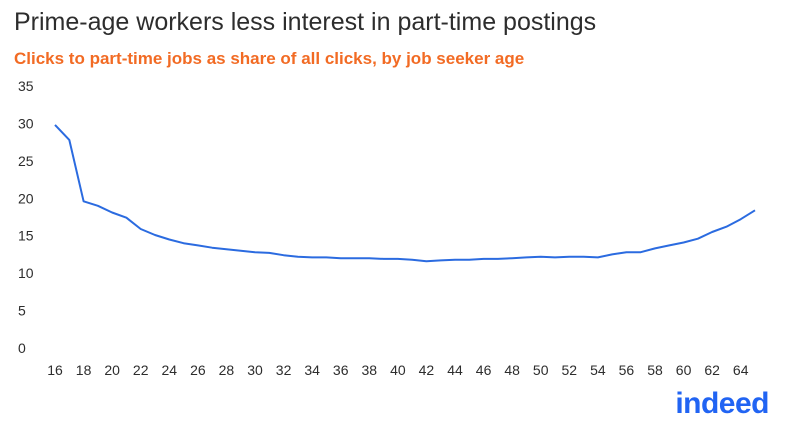 The width and height of the screenshot is (787, 429). What do you see at coordinates (312, 370) in the screenshot?
I see `x-tick-label: 34` at bounding box center [312, 370].